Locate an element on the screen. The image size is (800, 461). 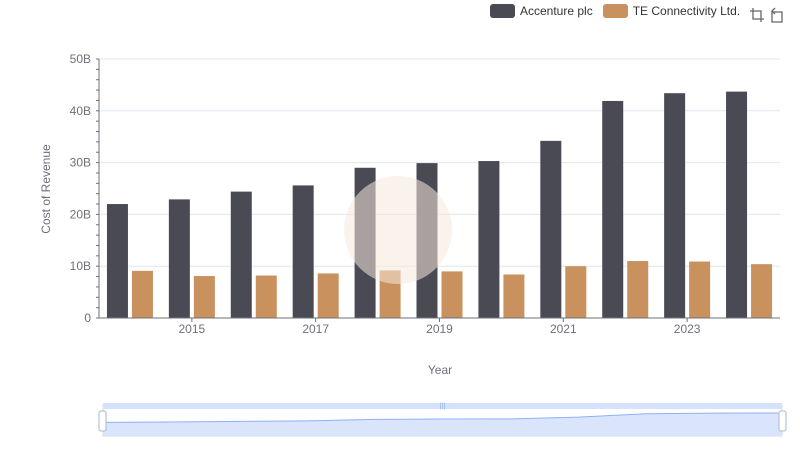
slider-handle-left is located at coordinates (102, 421).